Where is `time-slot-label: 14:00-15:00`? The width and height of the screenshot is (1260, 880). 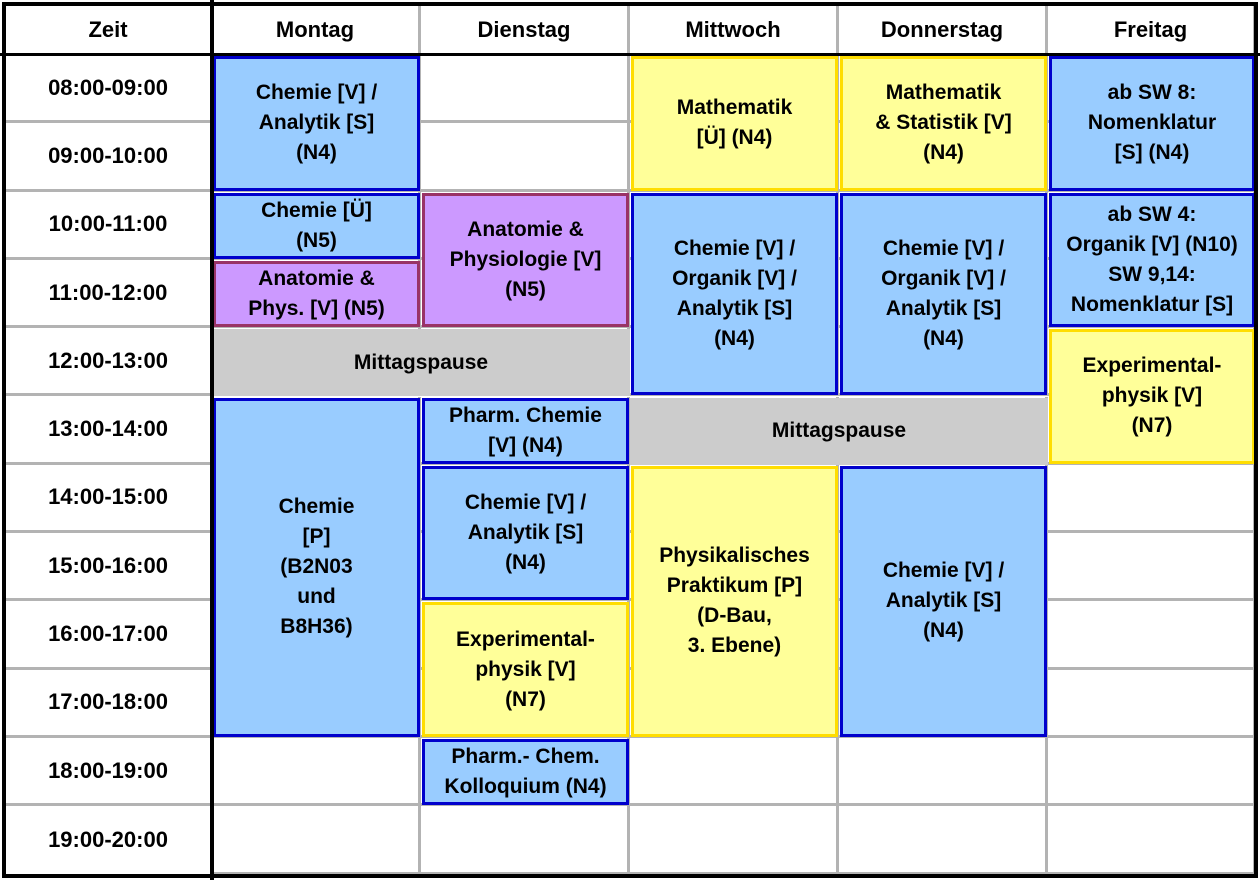 time-slot-label: 14:00-15:00 is located at coordinates (108, 499).